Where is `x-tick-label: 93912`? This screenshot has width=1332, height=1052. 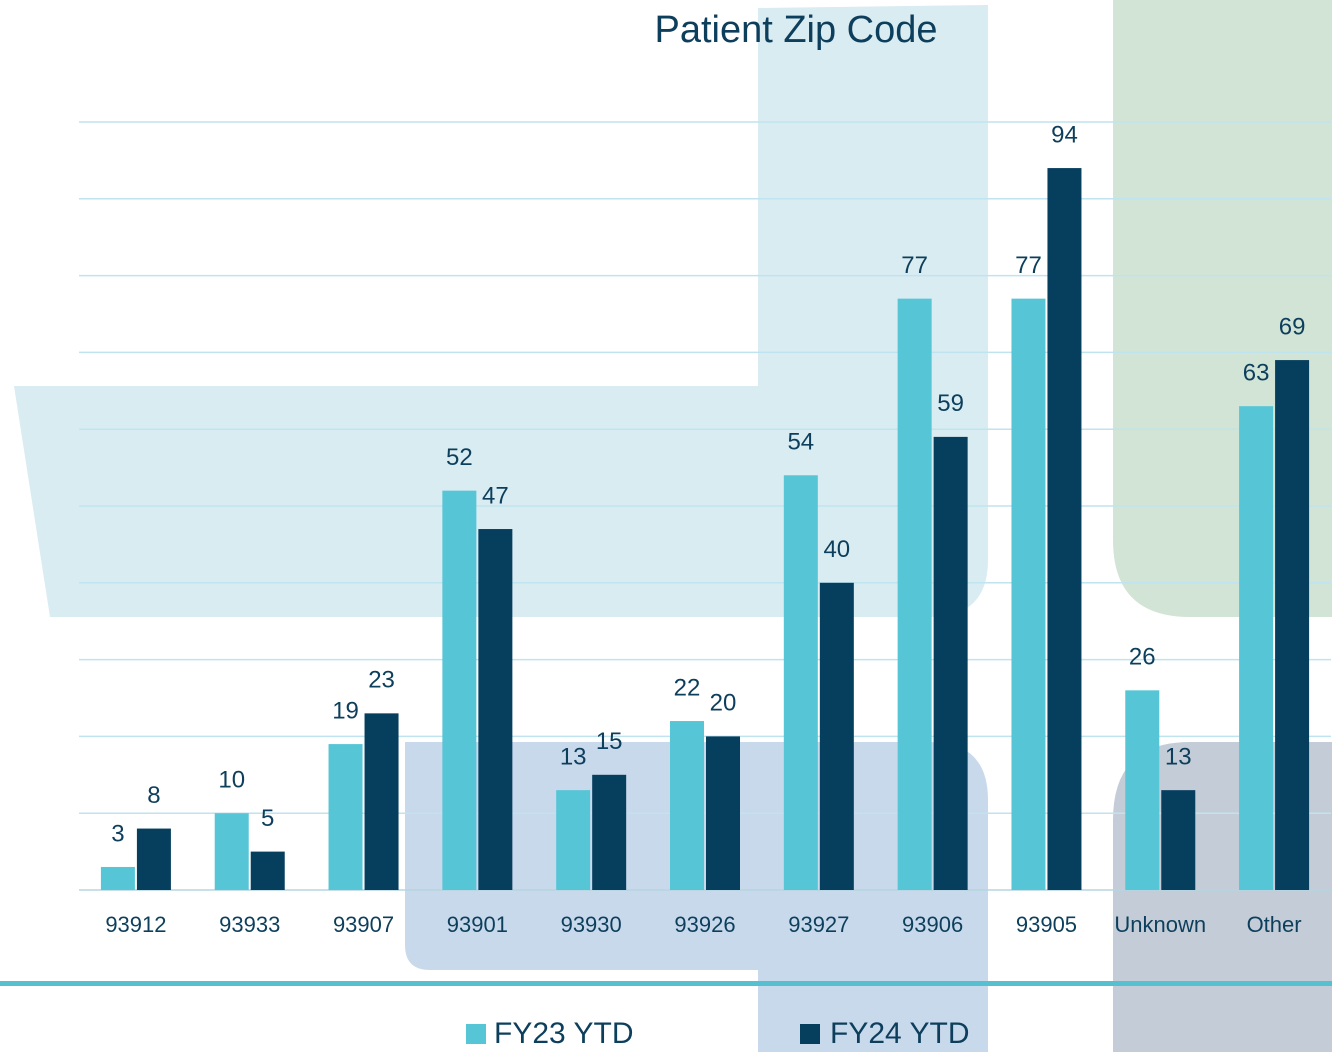 x-tick-label: 93912 is located at coordinates (135, 924).